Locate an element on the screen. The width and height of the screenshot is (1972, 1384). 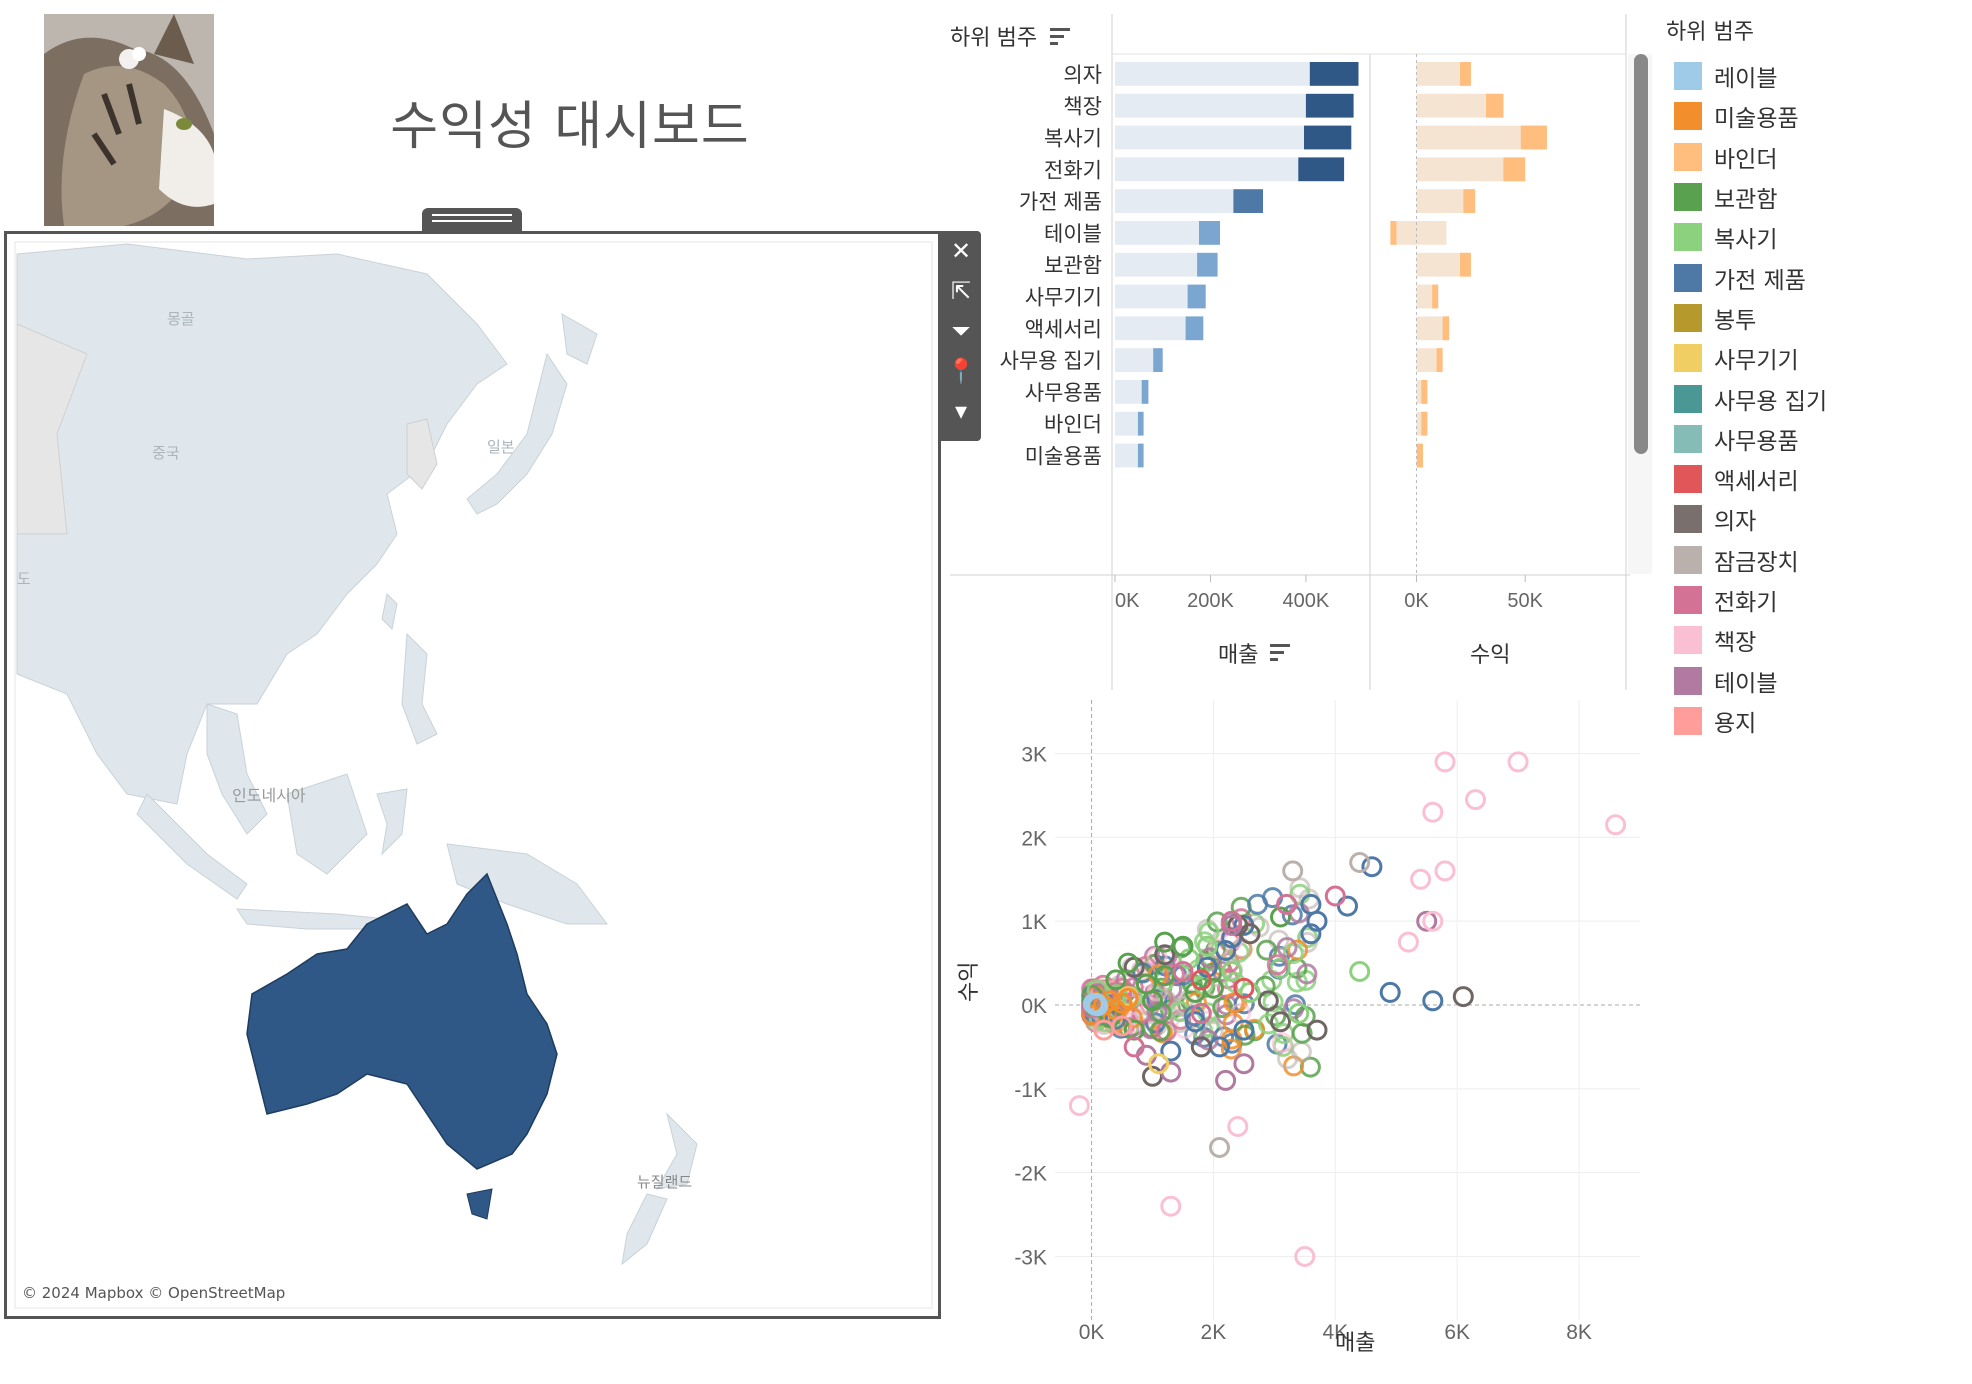
legend-item: 의자 is located at coordinates (1816, 519).